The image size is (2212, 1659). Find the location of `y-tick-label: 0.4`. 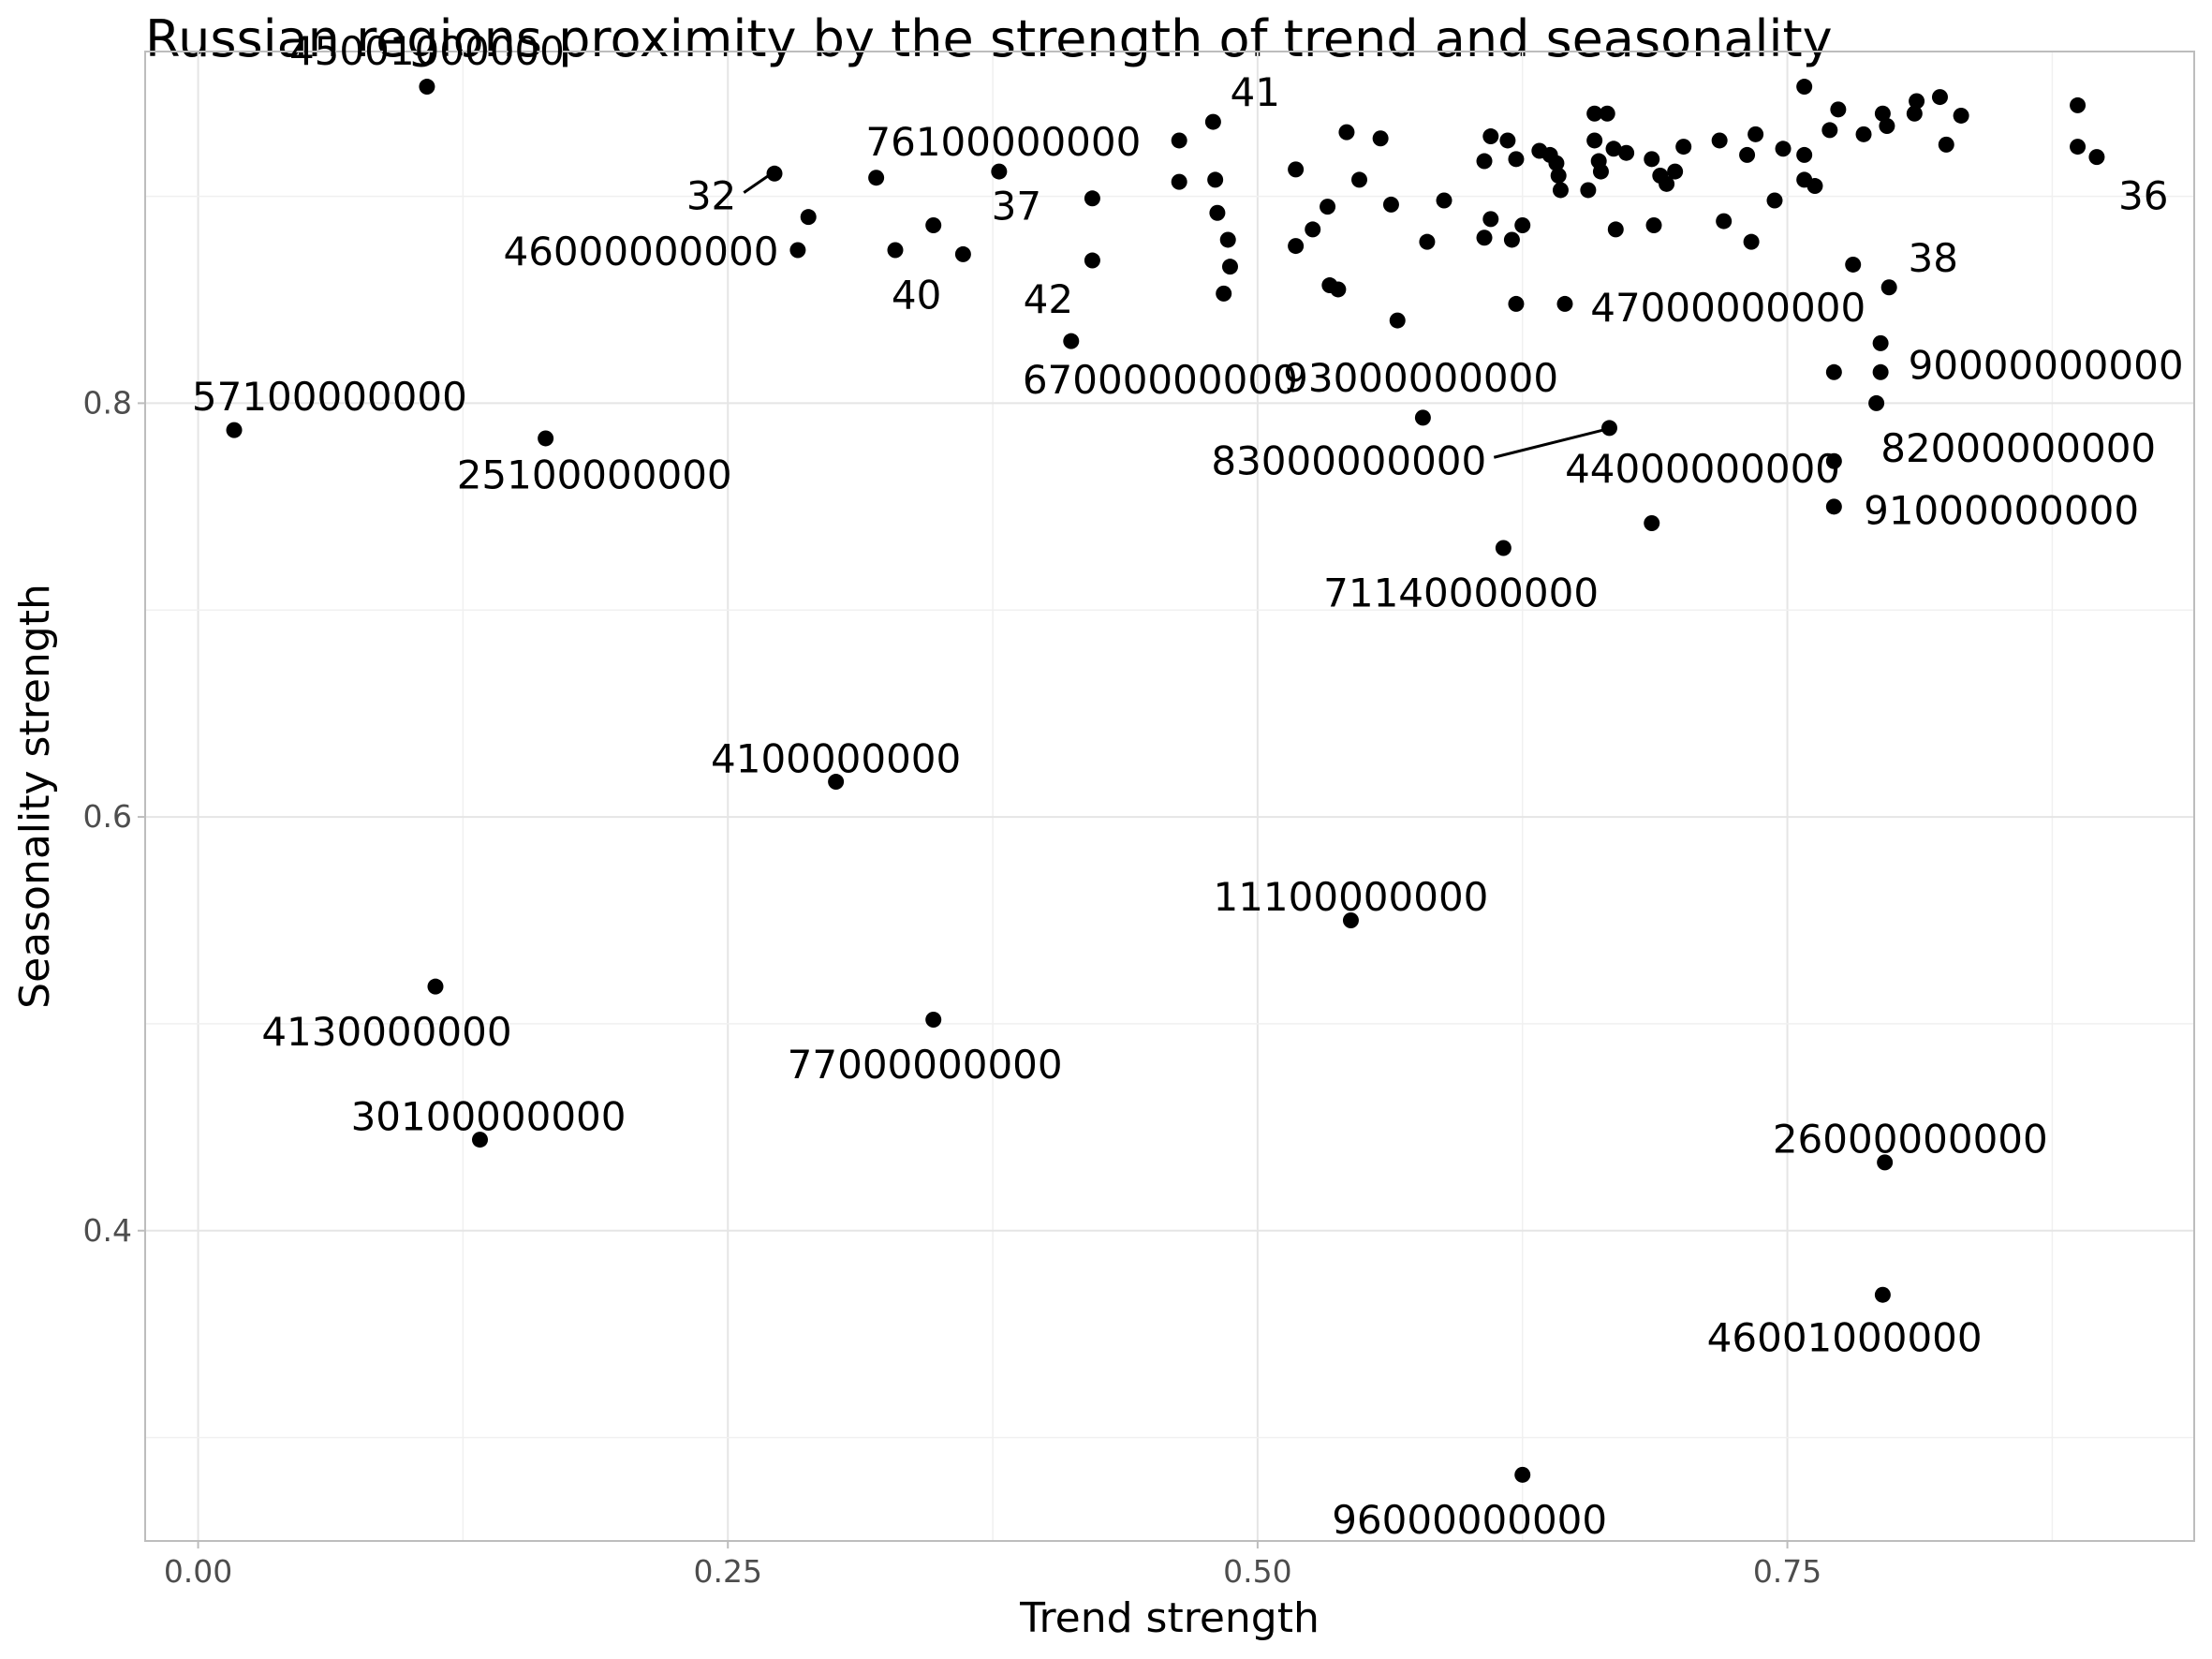

y-tick-label: 0.4 is located at coordinates (108, 1230).